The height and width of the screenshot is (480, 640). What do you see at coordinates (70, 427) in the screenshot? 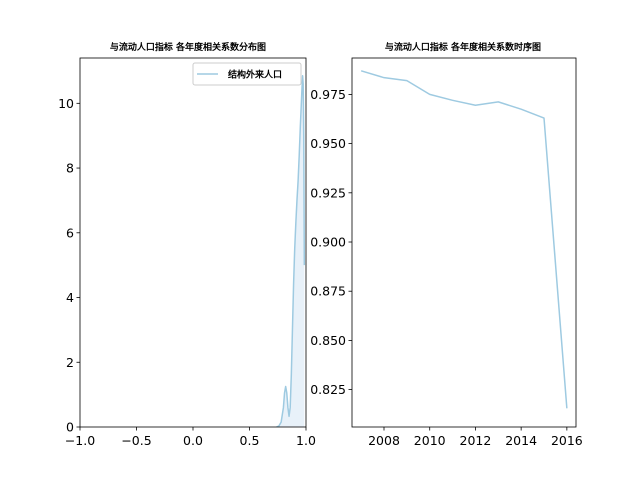
I see `y-tick-label: 0` at bounding box center [70, 427].